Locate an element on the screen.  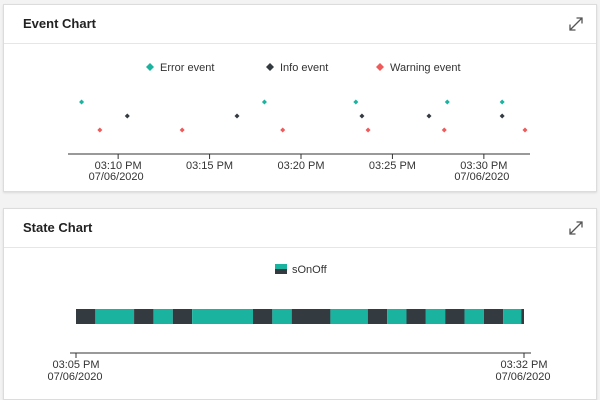
legend-label: Info event is located at coordinates (304, 68).